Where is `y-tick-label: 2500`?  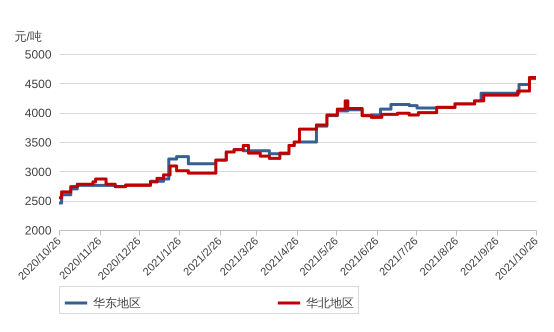
y-tick-label: 2500 is located at coordinates (38, 201).